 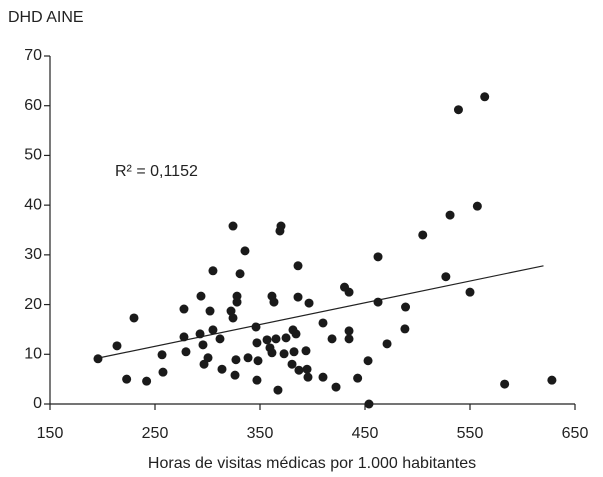 What do you see at coordinates (33, 55) in the screenshot?
I see `y-tick-label: 70` at bounding box center [33, 55].